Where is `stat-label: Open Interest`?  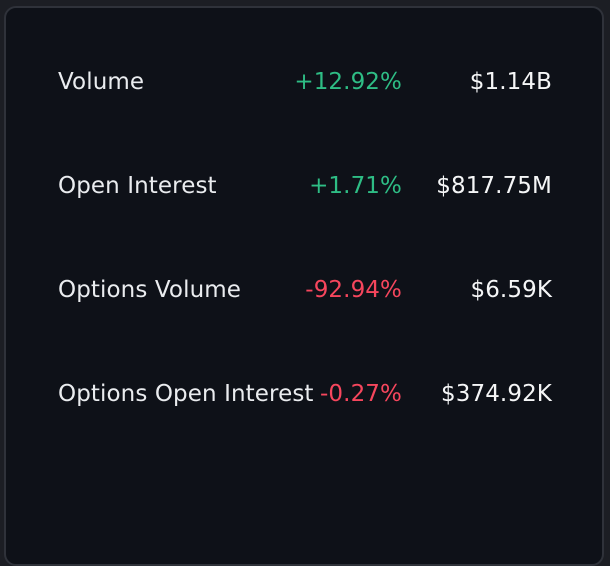 stat-label: Open Interest is located at coordinates (137, 186).